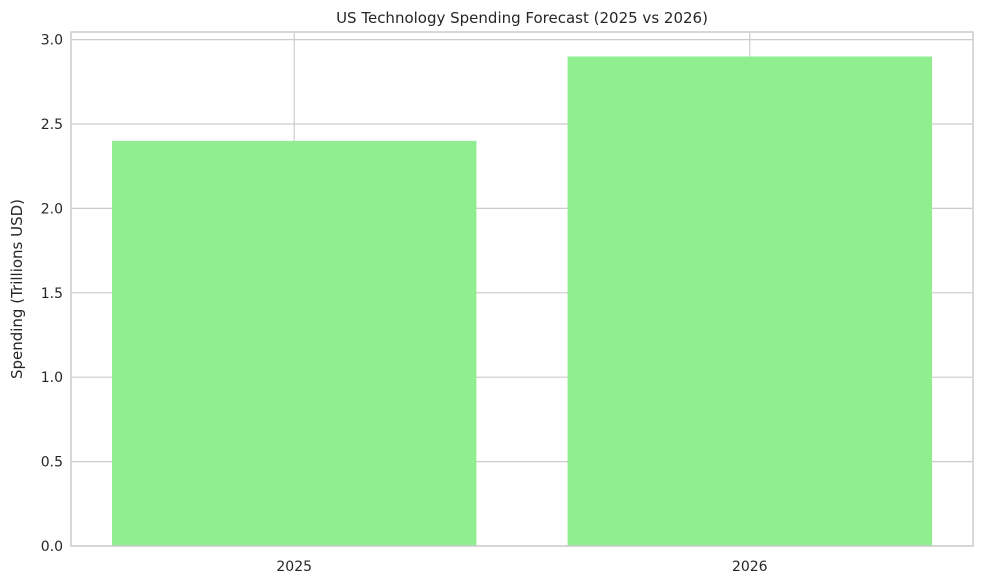 The height and width of the screenshot is (588, 984). What do you see at coordinates (52, 209) in the screenshot?
I see `y-tick-label: 2.0` at bounding box center [52, 209].